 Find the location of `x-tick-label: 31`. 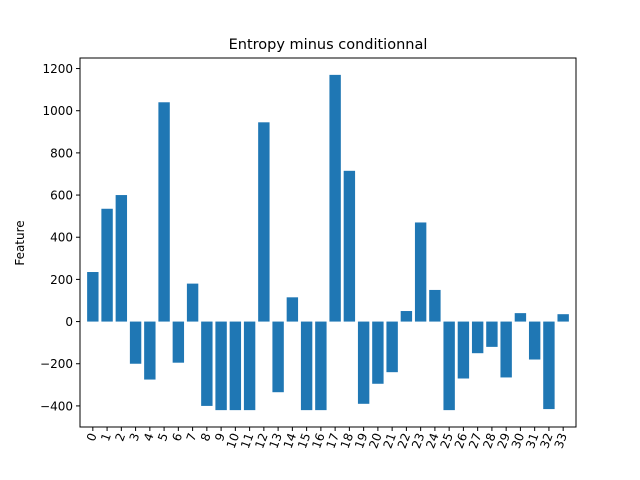

x-tick-label: 31 is located at coordinates (532, 440).